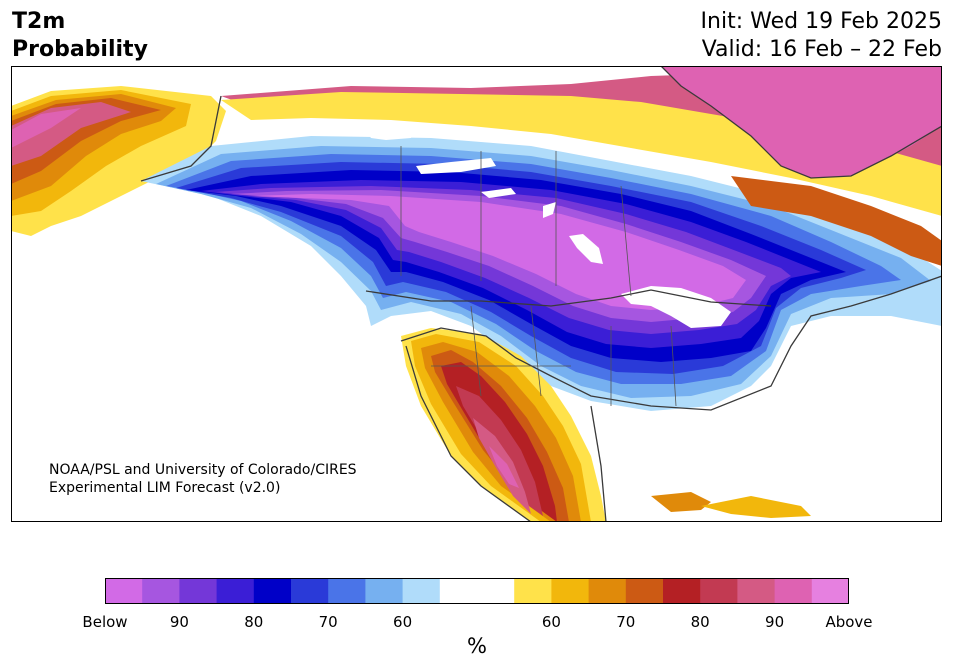  Describe the element at coordinates (105, 622) in the screenshot. I see `colorbar-tick-label: Below` at that location.